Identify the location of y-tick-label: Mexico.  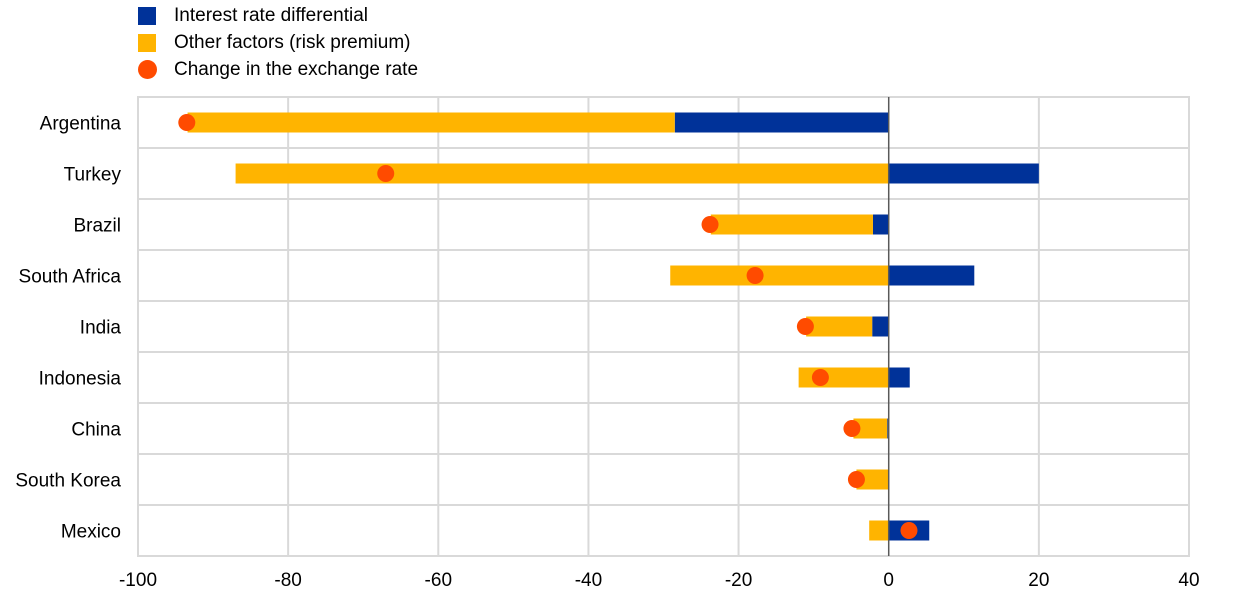
(91, 532).